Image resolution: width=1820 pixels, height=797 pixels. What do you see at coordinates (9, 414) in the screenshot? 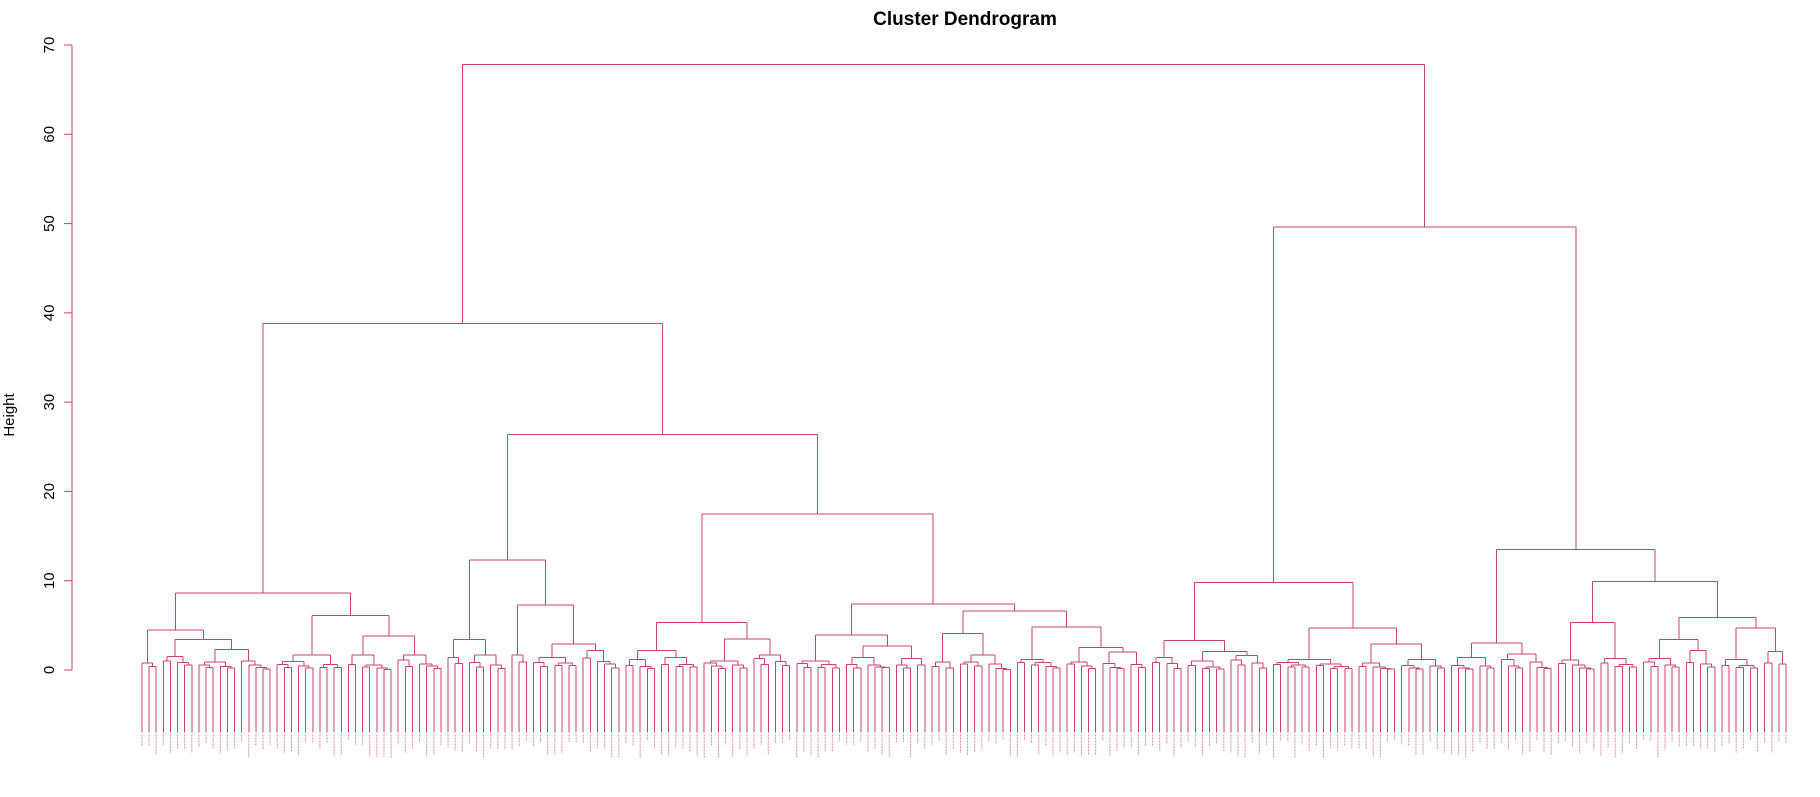
I see `y-axis-label: Height` at bounding box center [9, 414].